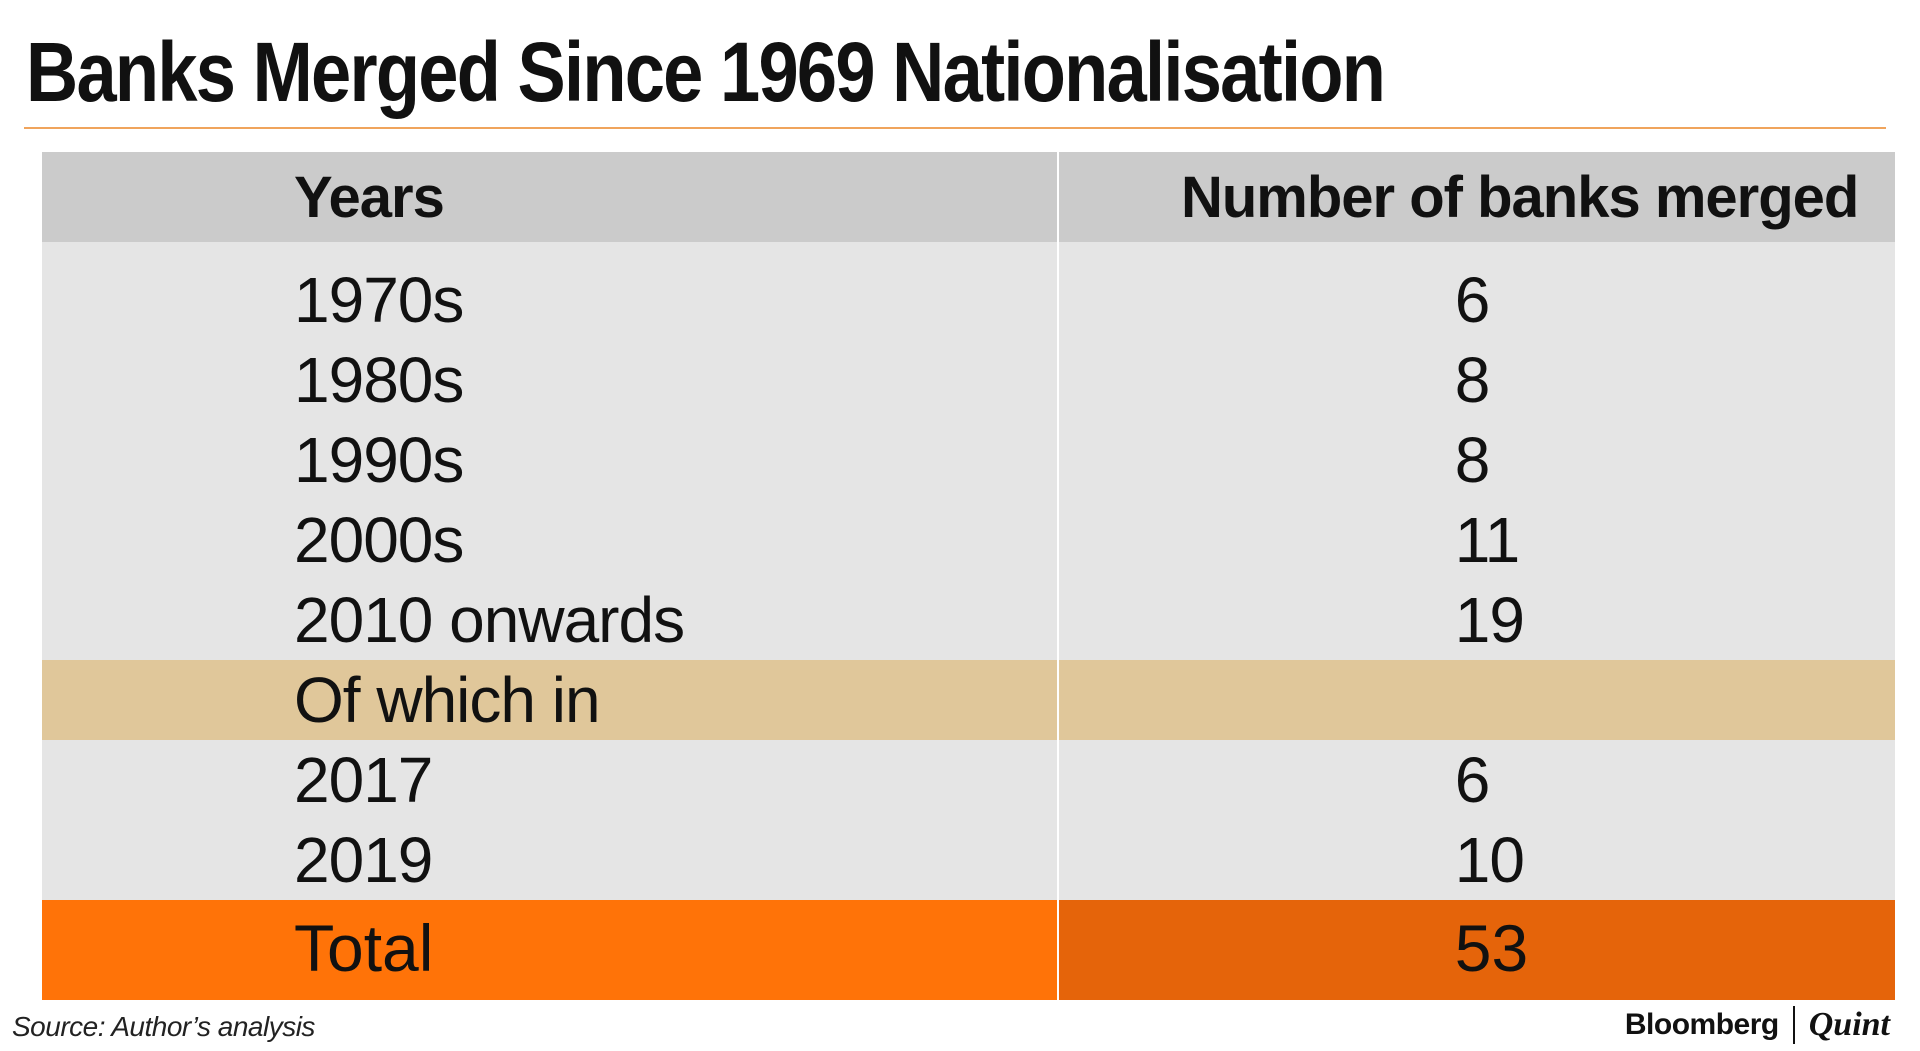 This screenshot has width=1920, height=1051. Describe the element at coordinates (549, 700) in the screenshot. I see `subgroup-label: Of which in` at that location.